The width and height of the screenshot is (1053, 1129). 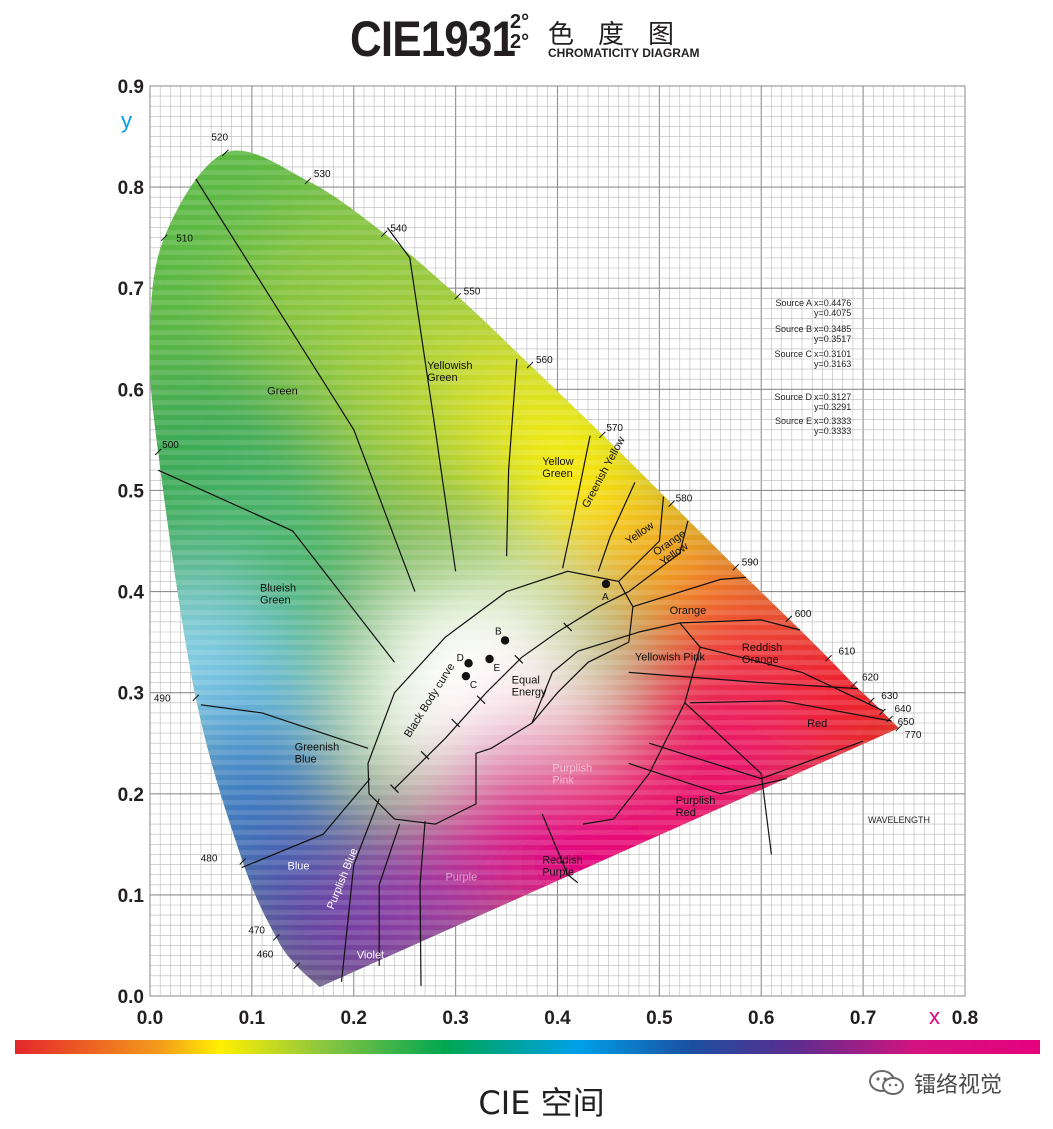 I want to click on wavelength-label: 770, so click(x=913, y=735).